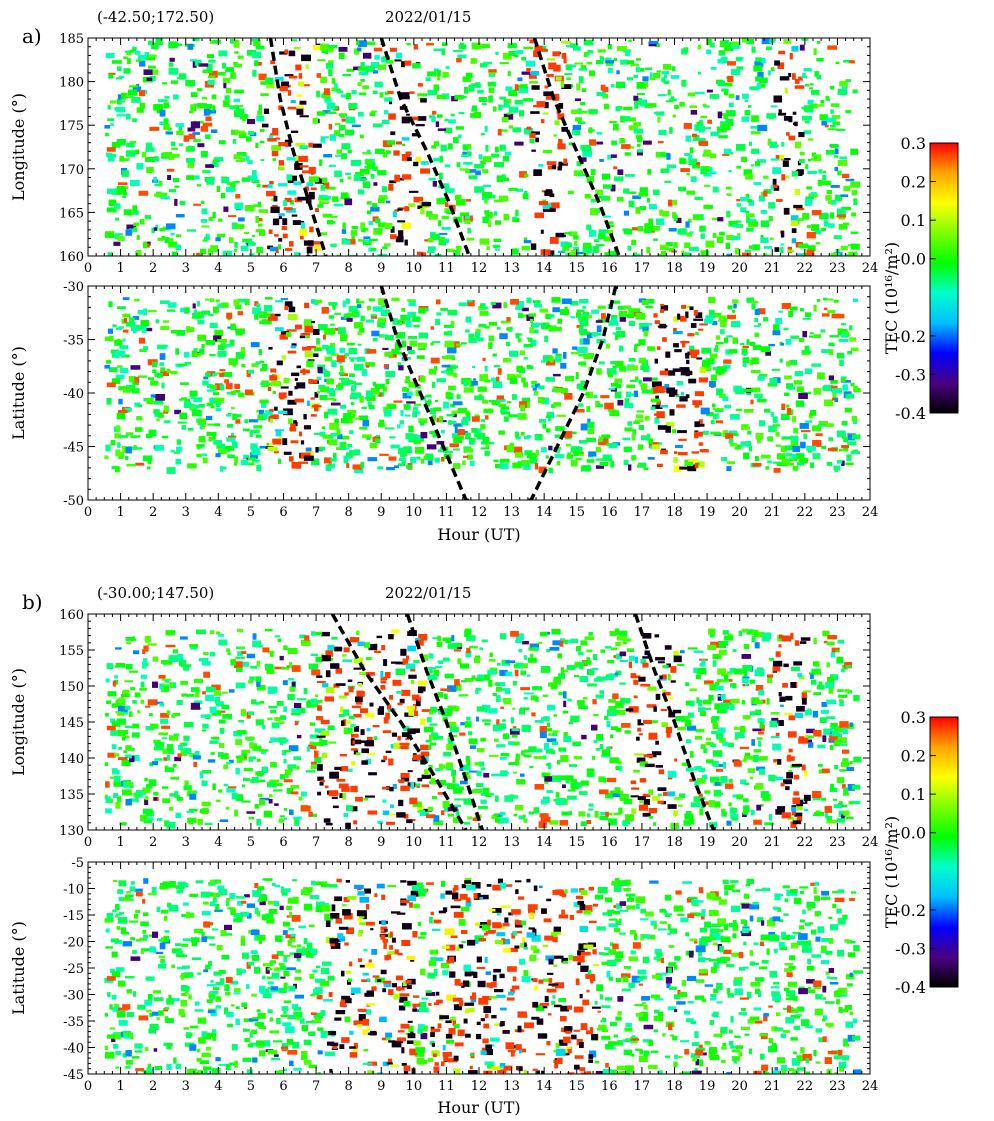 The image size is (994, 1121). I want to click on x-tick-label: 4, so click(218, 512).